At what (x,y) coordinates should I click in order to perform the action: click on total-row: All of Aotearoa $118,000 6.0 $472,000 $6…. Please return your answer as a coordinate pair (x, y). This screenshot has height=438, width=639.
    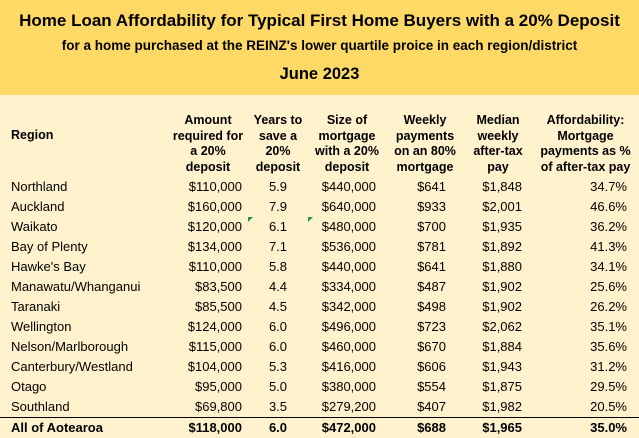
    Looking at the image, I should click on (319, 428).